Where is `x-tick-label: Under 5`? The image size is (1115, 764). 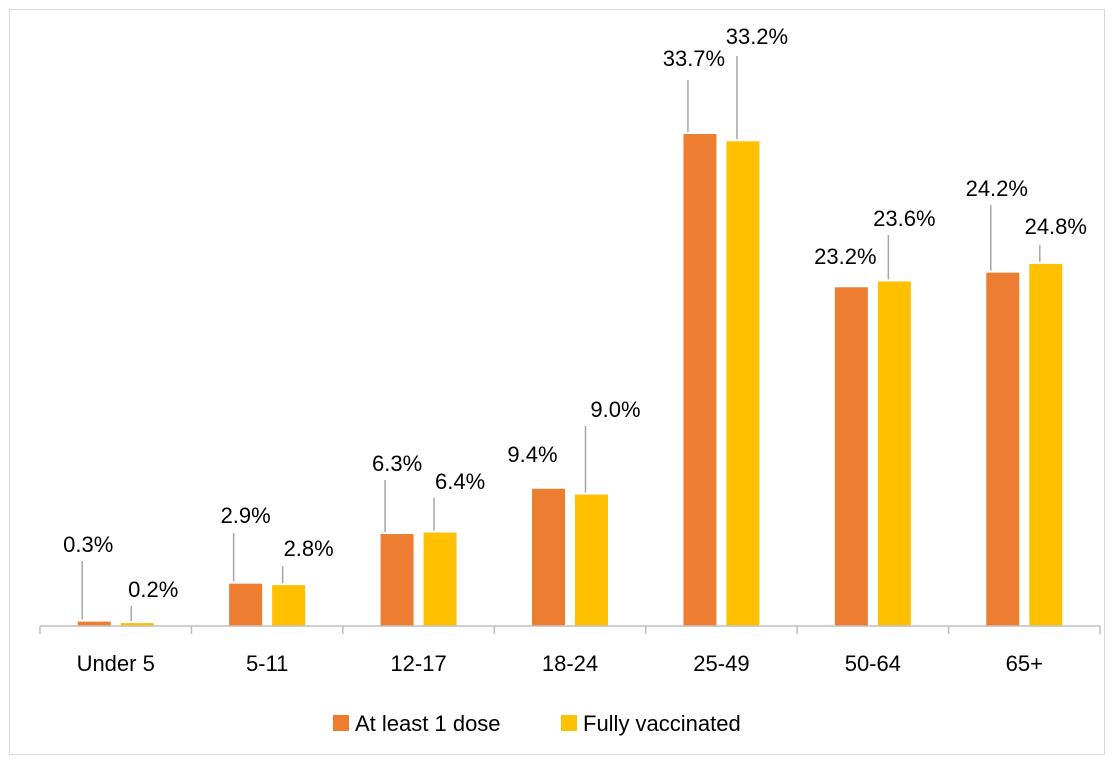 x-tick-label: Under 5 is located at coordinates (116, 663).